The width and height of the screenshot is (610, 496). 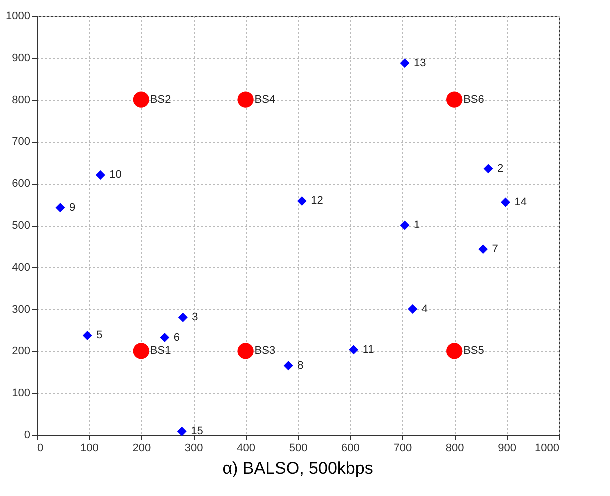 I want to click on y-tick-label: 300, so click(x=21, y=310).